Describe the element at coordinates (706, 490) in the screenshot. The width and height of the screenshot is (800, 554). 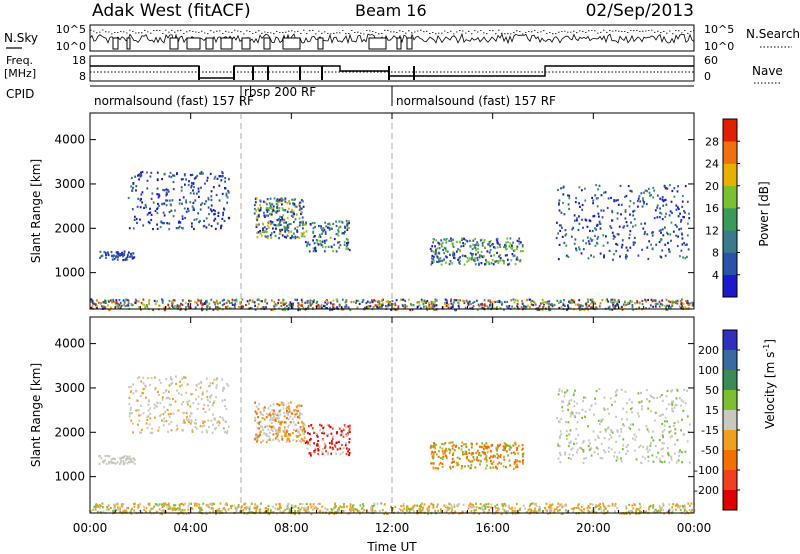
I see `velocity-colorbar-label-7: -200` at that location.